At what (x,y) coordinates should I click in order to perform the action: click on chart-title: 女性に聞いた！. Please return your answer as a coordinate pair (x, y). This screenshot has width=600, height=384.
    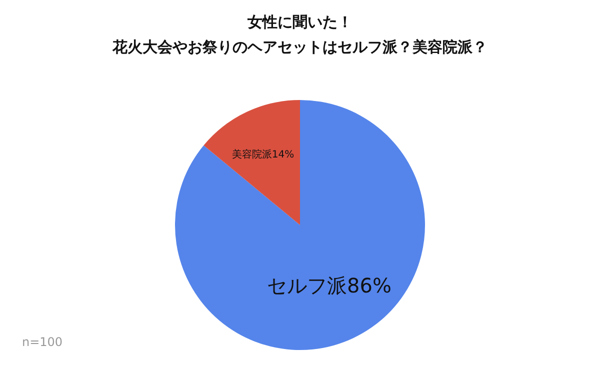
    Looking at the image, I should click on (300, 22).